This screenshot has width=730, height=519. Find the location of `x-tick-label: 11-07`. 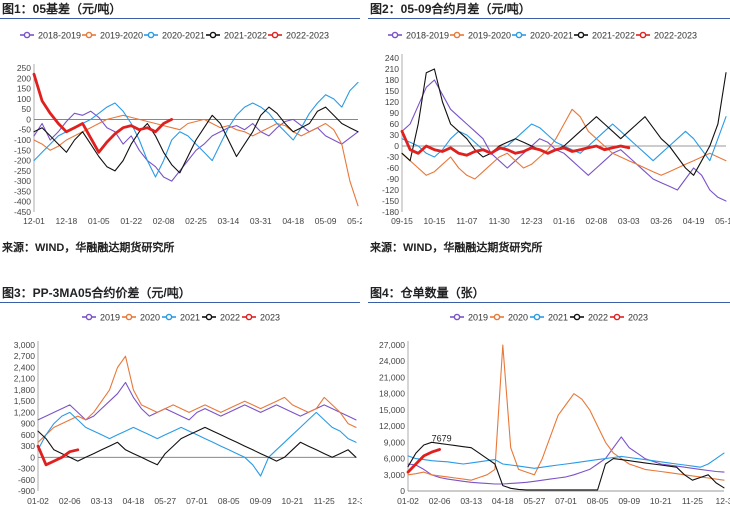

x-tick-label: 11-07 is located at coordinates (466, 221).